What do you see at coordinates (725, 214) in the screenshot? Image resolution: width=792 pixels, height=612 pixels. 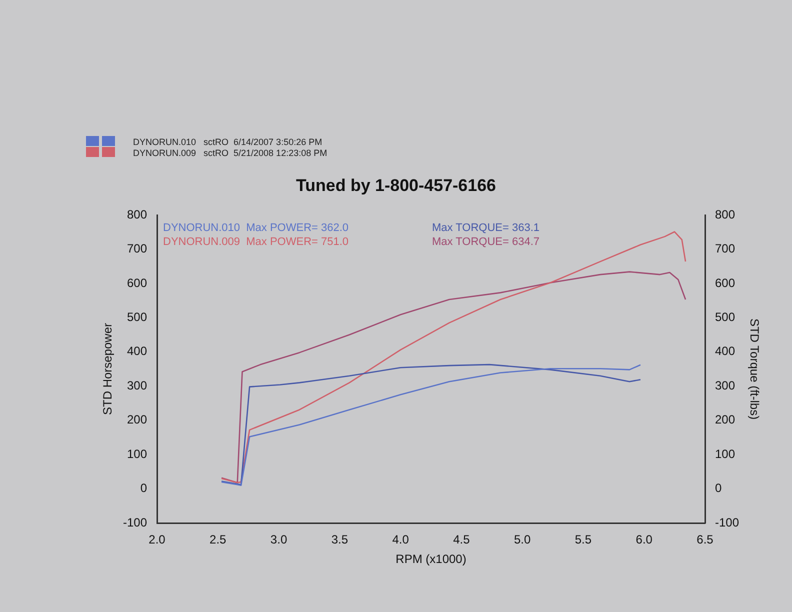 I see `y2-tick-label: 800` at bounding box center [725, 214].